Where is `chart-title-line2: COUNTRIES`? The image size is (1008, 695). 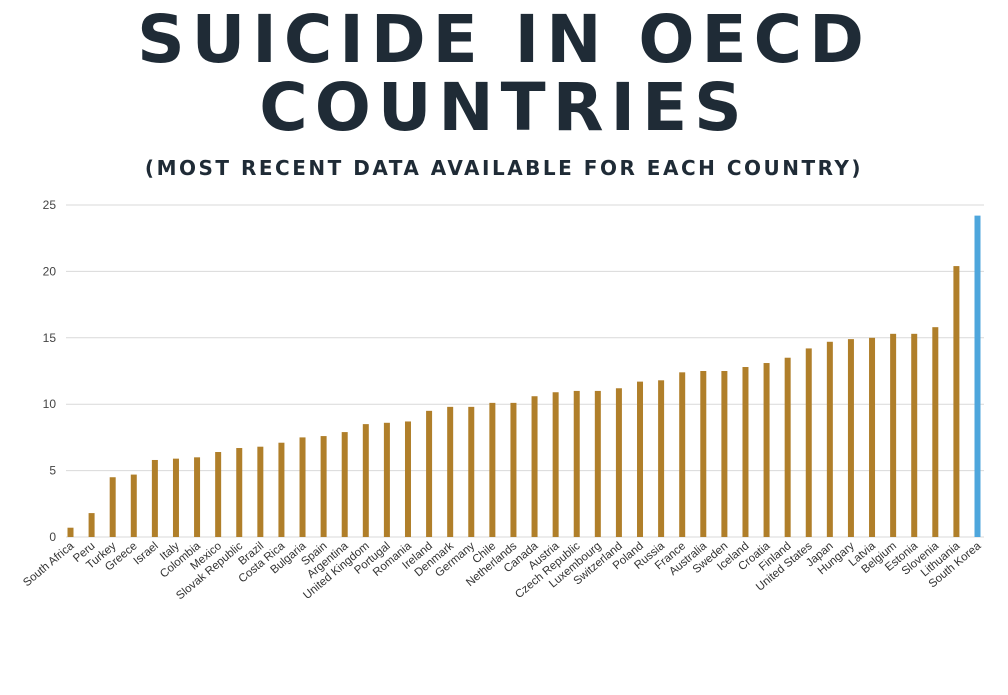
chart-title-line2: COUNTRIES is located at coordinates (504, 107).